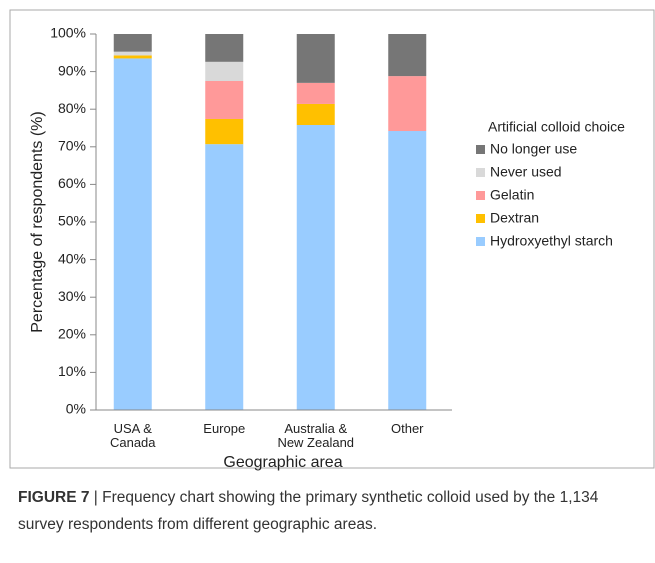 Image resolution: width=655 pixels, height=563 pixels. What do you see at coordinates (37, 221) in the screenshot?
I see `y-axis-title: Percentage of respondents (%)` at bounding box center [37, 221].